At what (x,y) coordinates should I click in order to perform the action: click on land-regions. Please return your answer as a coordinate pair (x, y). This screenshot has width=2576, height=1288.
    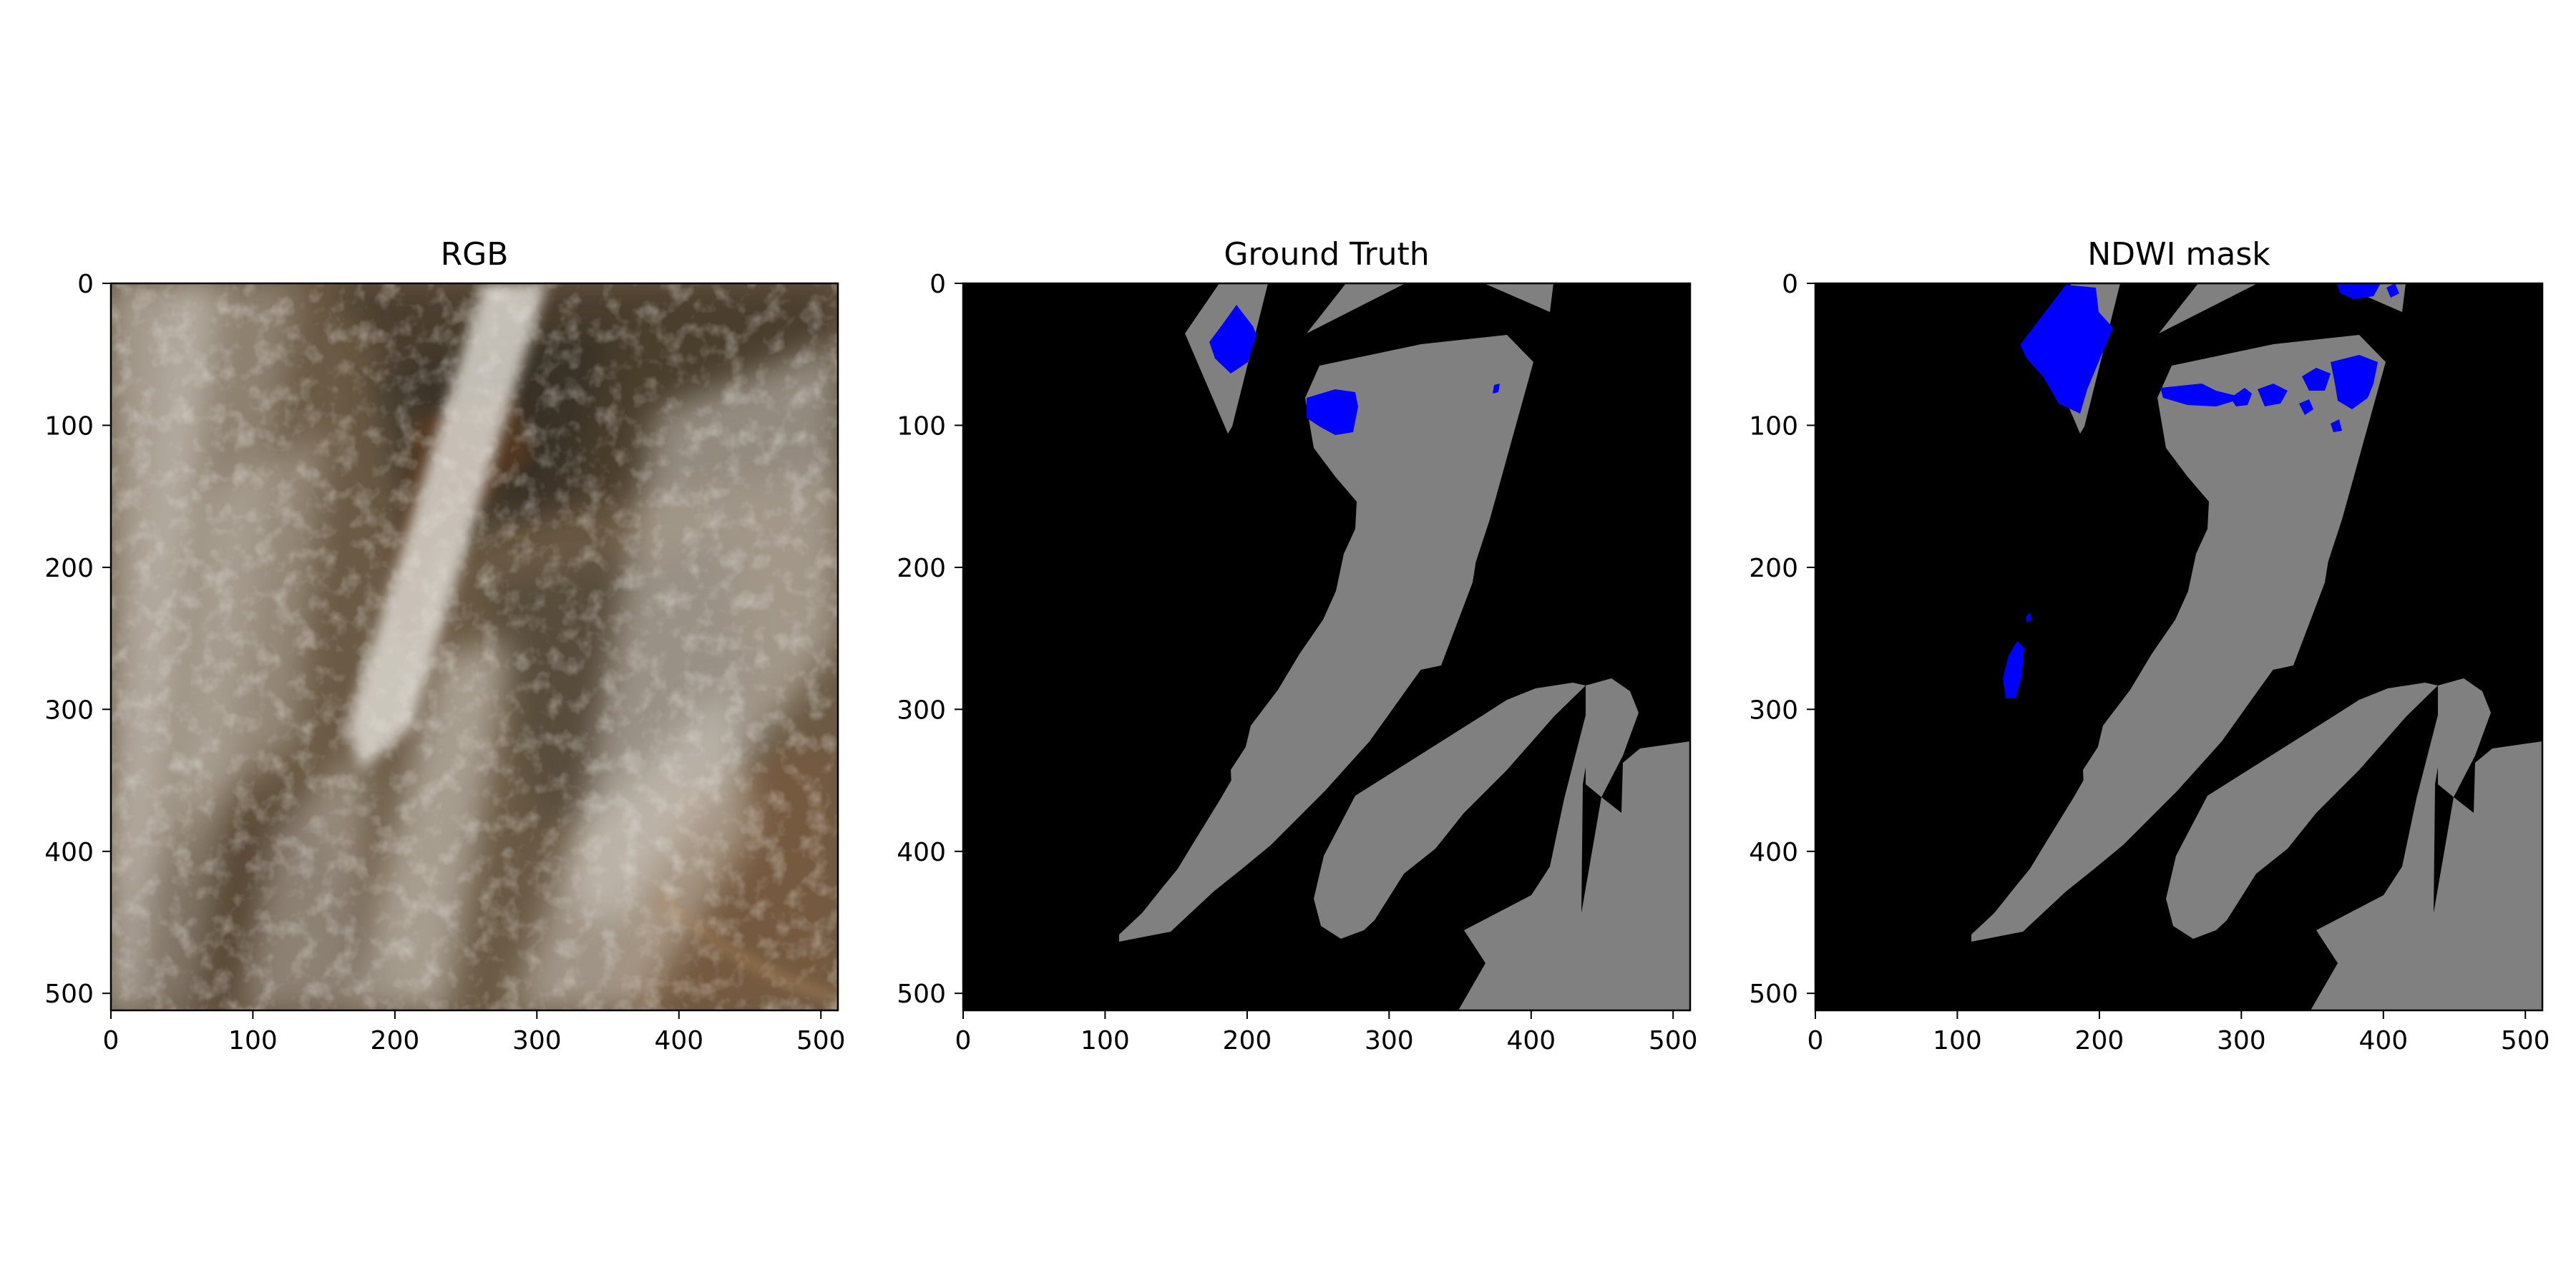
    Looking at the image, I should click on (2256, 646).